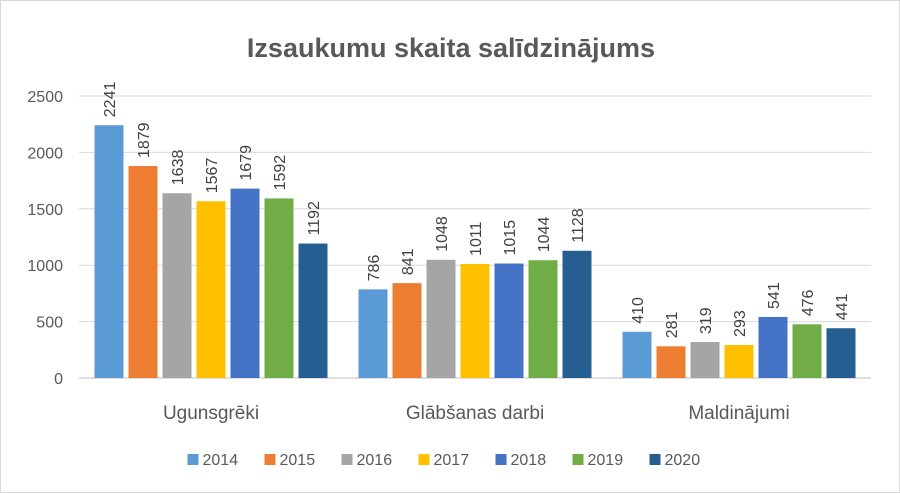 The image size is (900, 494). I want to click on legend-label: 2018, so click(529, 460).